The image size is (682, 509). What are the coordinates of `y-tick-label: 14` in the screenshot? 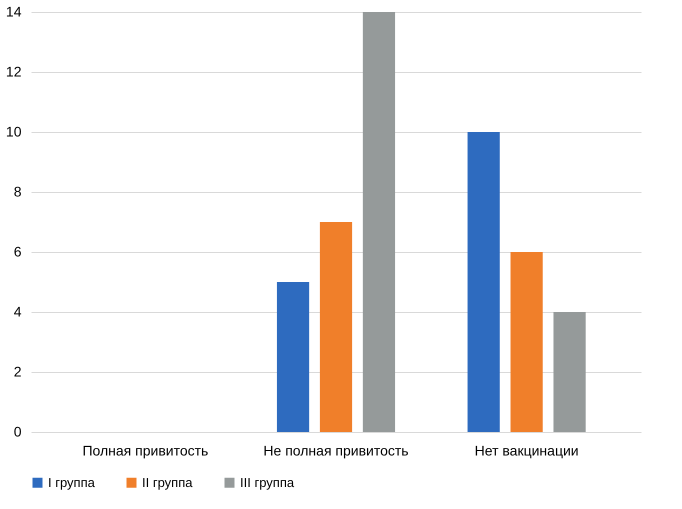 It's located at (14, 12).